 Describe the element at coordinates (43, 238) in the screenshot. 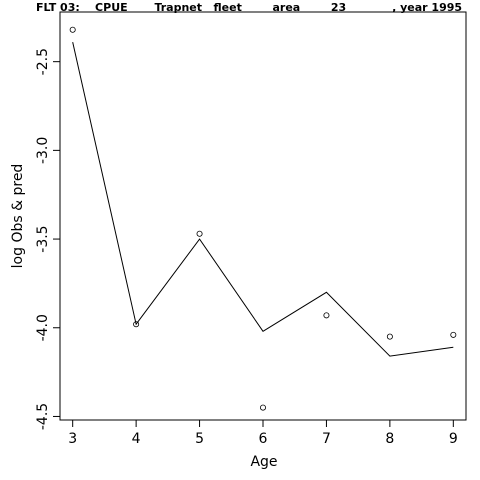

I see `y-tick-label: -3.5` at that location.